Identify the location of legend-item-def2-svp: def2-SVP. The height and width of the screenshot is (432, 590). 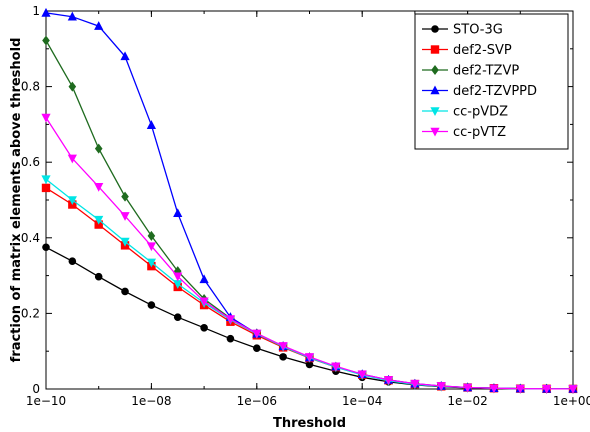
(467, 50).